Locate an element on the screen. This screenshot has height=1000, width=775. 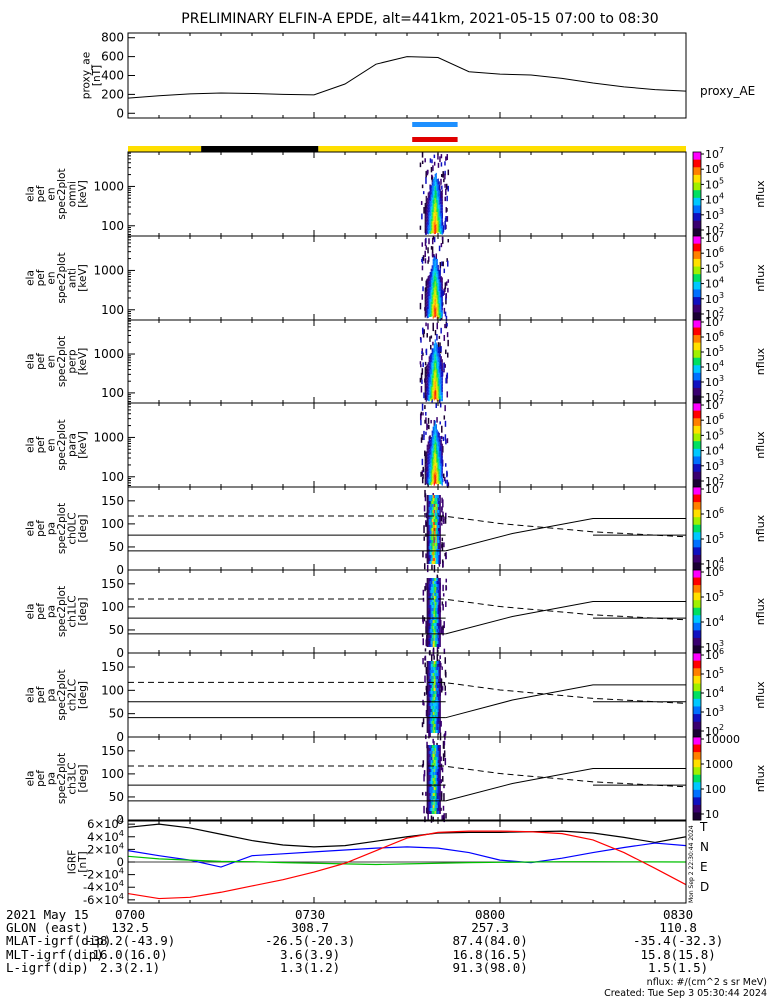
ylabel-line: [deg] is located at coordinates (83, 695).